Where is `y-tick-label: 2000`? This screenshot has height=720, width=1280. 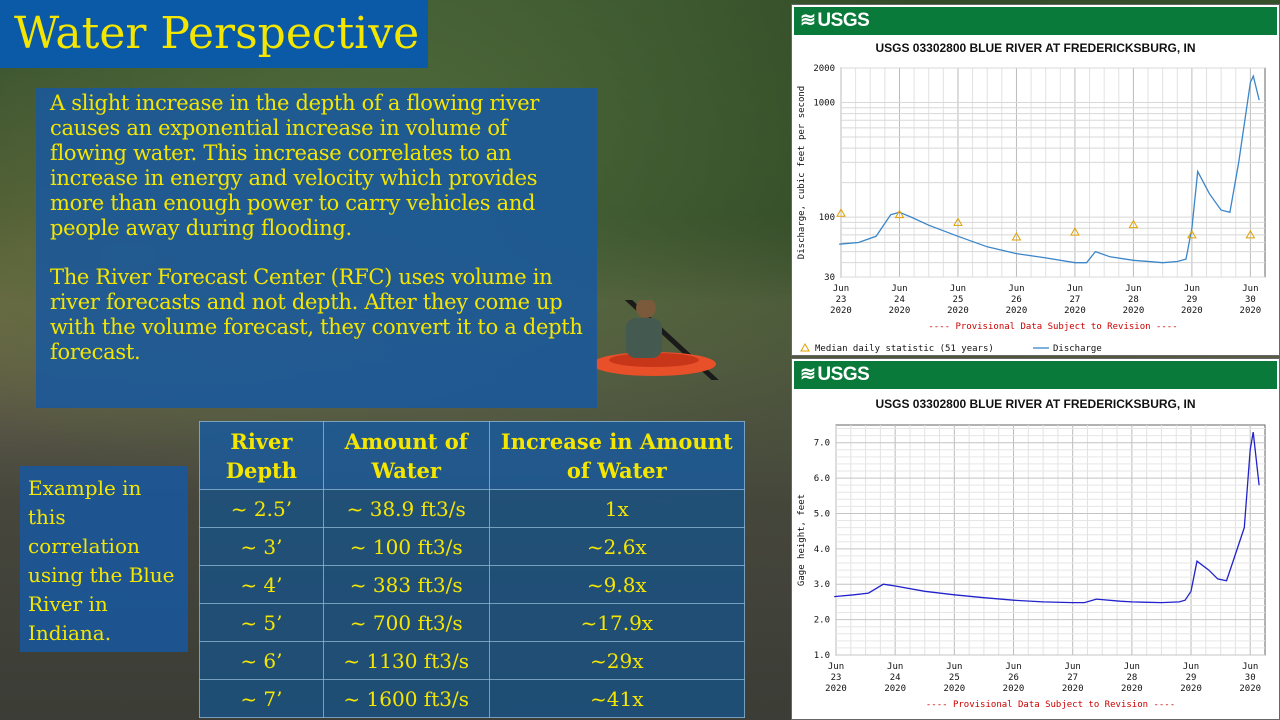
y-tick-label: 2000 is located at coordinates (824, 69).